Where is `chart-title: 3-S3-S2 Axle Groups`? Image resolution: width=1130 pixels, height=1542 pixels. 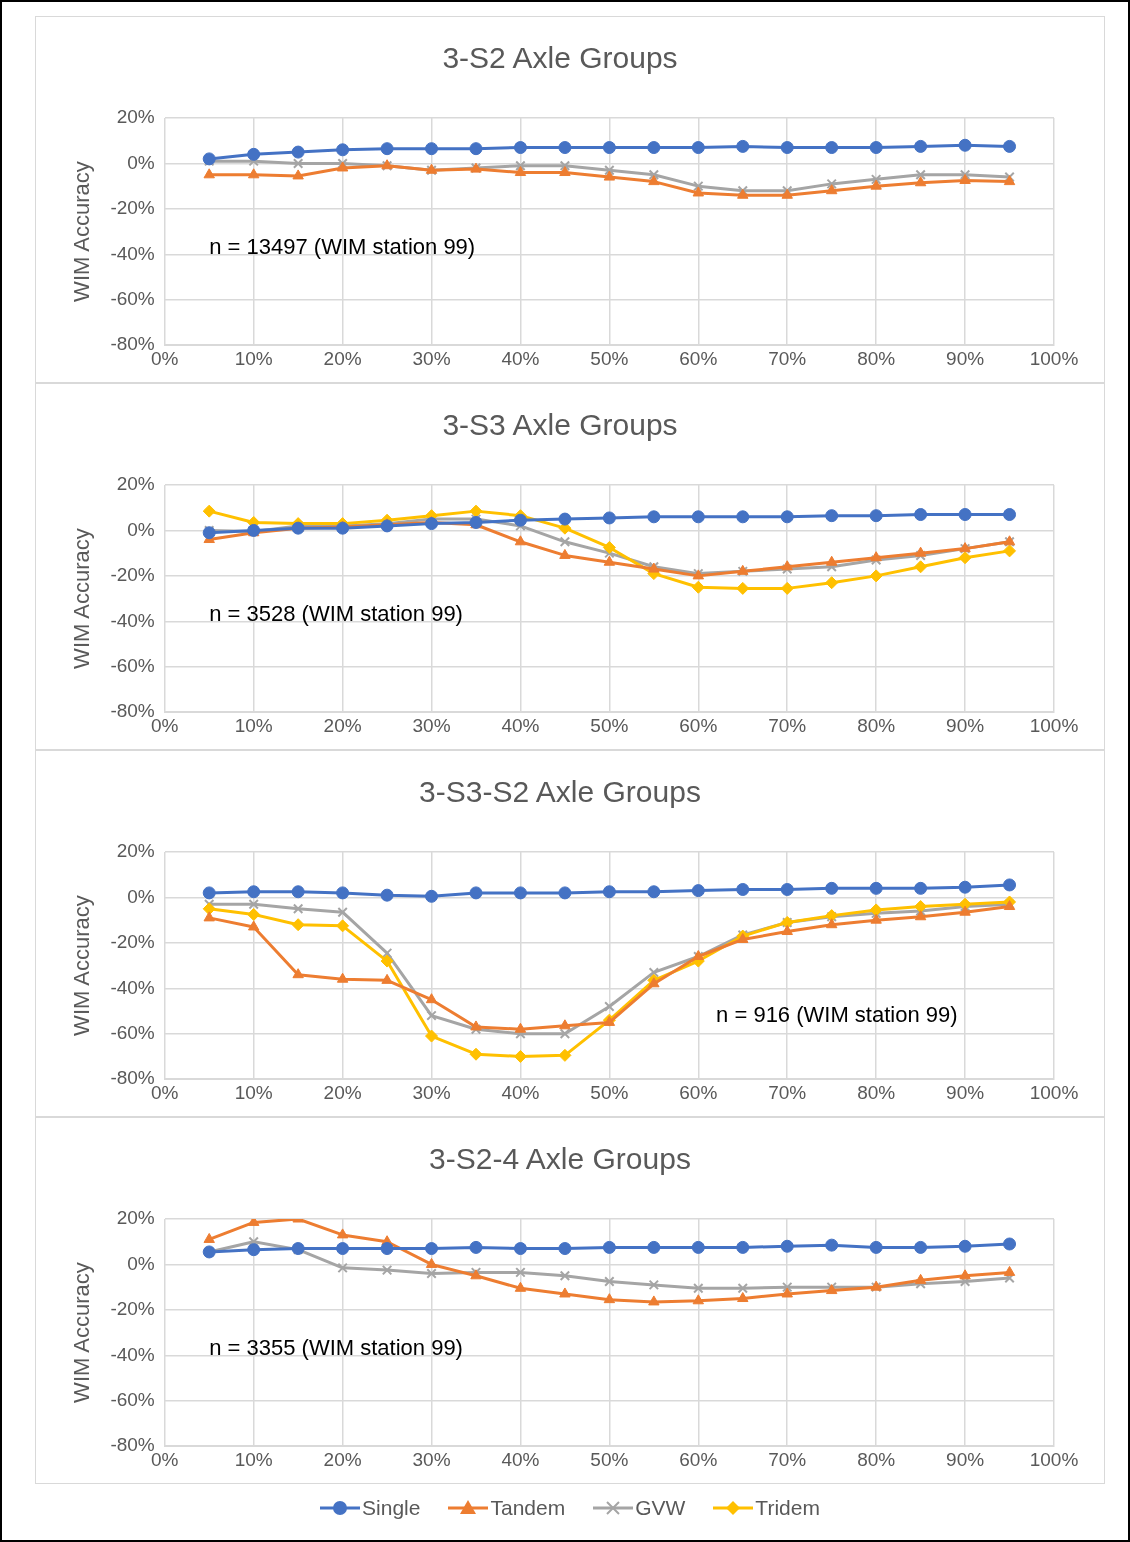
chart-title: 3-S3-S2 Axle Groups is located at coordinates (560, 792).